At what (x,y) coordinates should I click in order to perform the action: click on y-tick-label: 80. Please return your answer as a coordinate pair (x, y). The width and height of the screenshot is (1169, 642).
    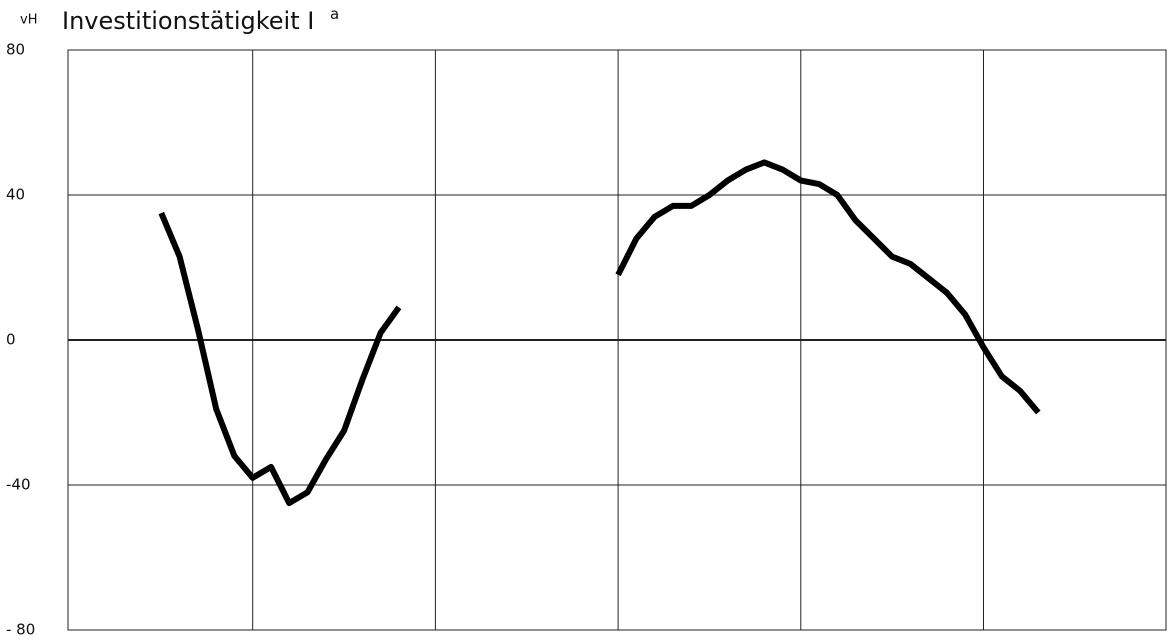
    Looking at the image, I should click on (15, 50).